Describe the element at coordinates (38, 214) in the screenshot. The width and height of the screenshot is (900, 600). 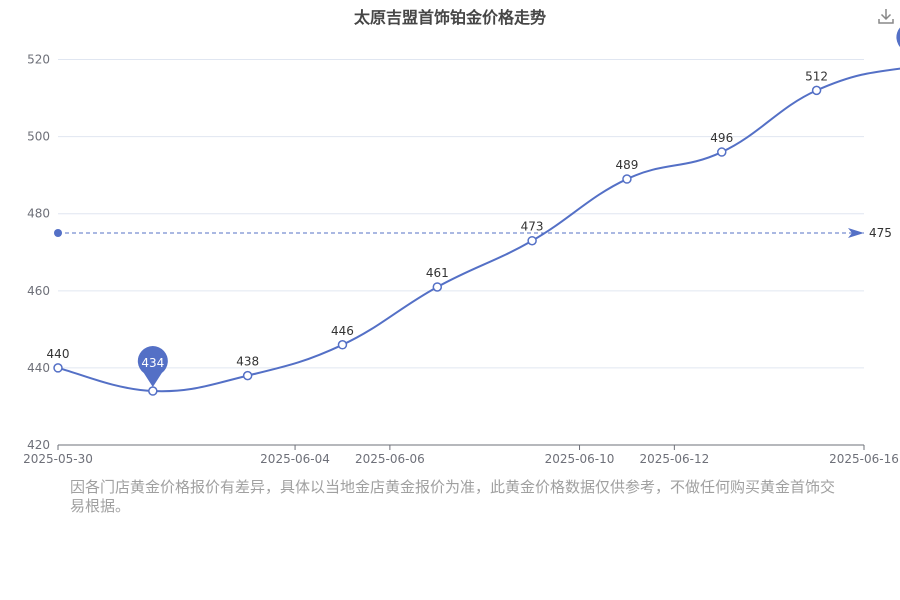
I see `y-tick-label: 480` at that location.